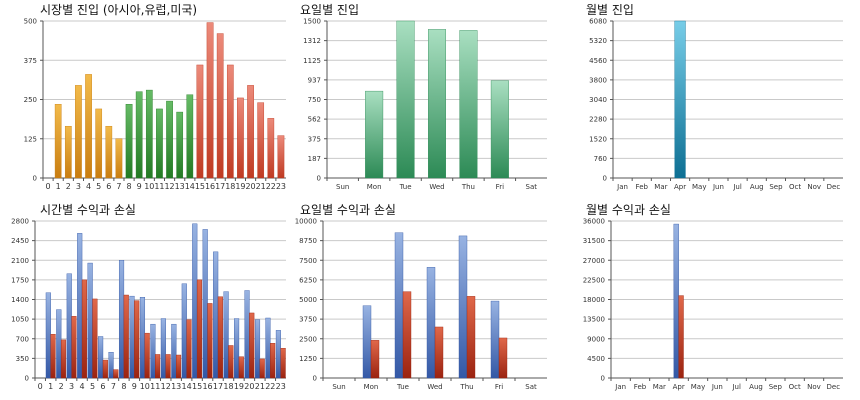  What do you see at coordinates (271, 186) in the screenshot?
I see `x-tick-label: 22` at bounding box center [271, 186].